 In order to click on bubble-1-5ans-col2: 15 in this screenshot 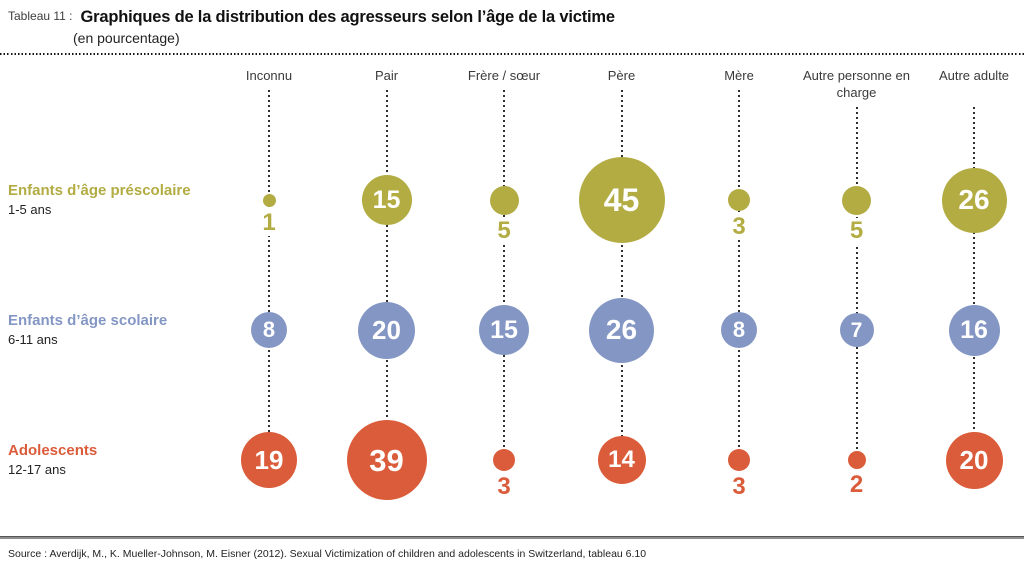, I will do `click(386, 200)`.